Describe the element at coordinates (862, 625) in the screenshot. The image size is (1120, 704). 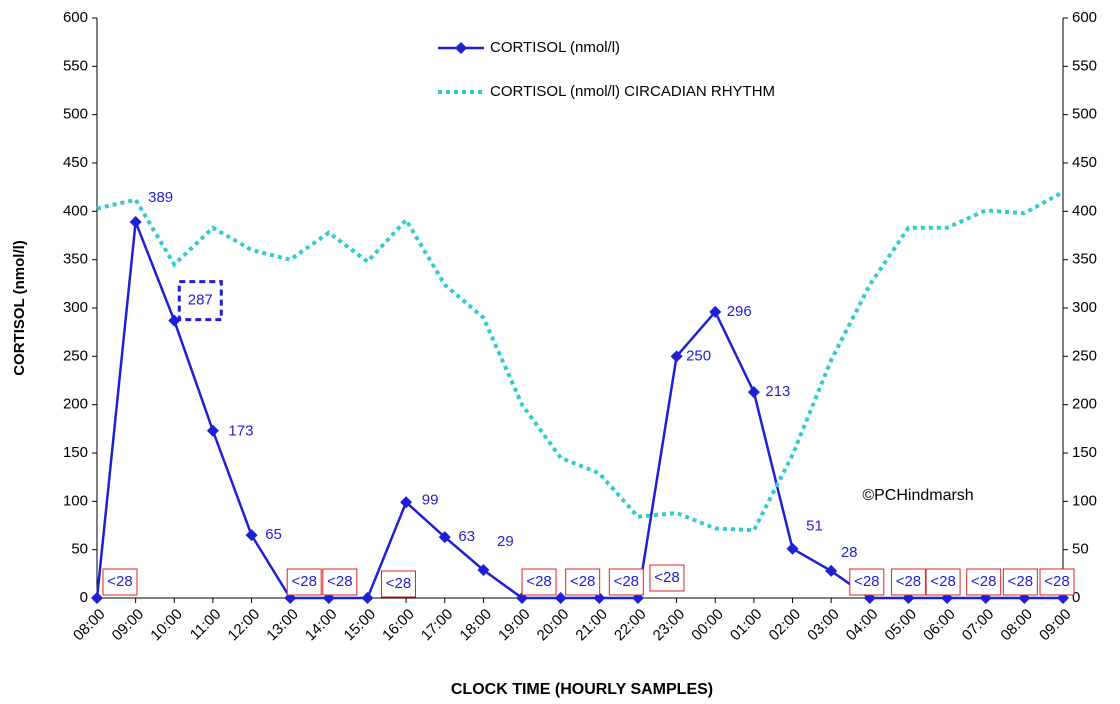
I see `x-tick-label: 04:00` at that location.